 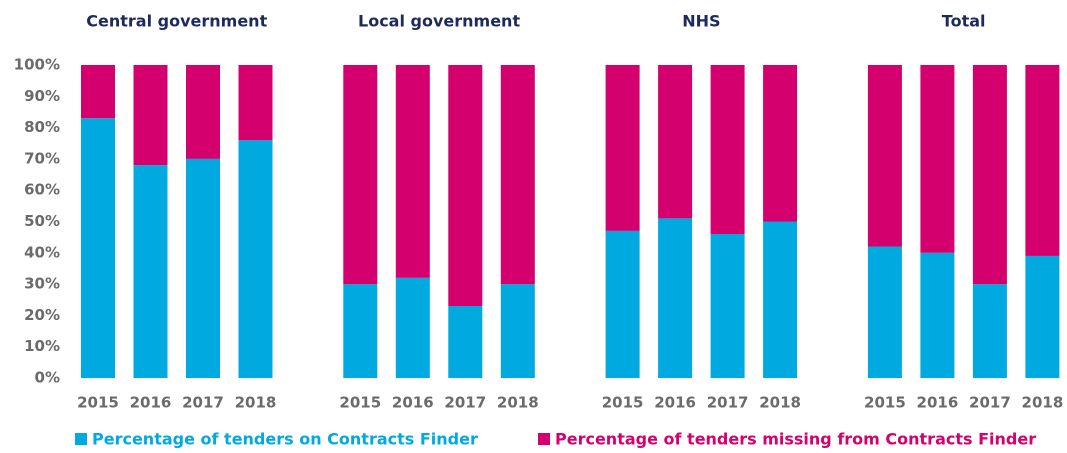 I want to click on y-tick-label: 40%, so click(x=42, y=252).